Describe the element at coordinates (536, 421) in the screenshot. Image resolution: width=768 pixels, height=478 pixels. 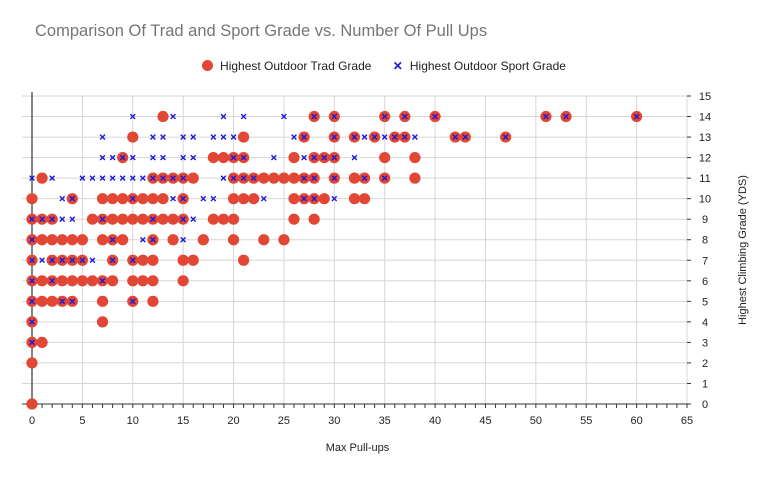
I see `x-tick-label: 50` at that location.